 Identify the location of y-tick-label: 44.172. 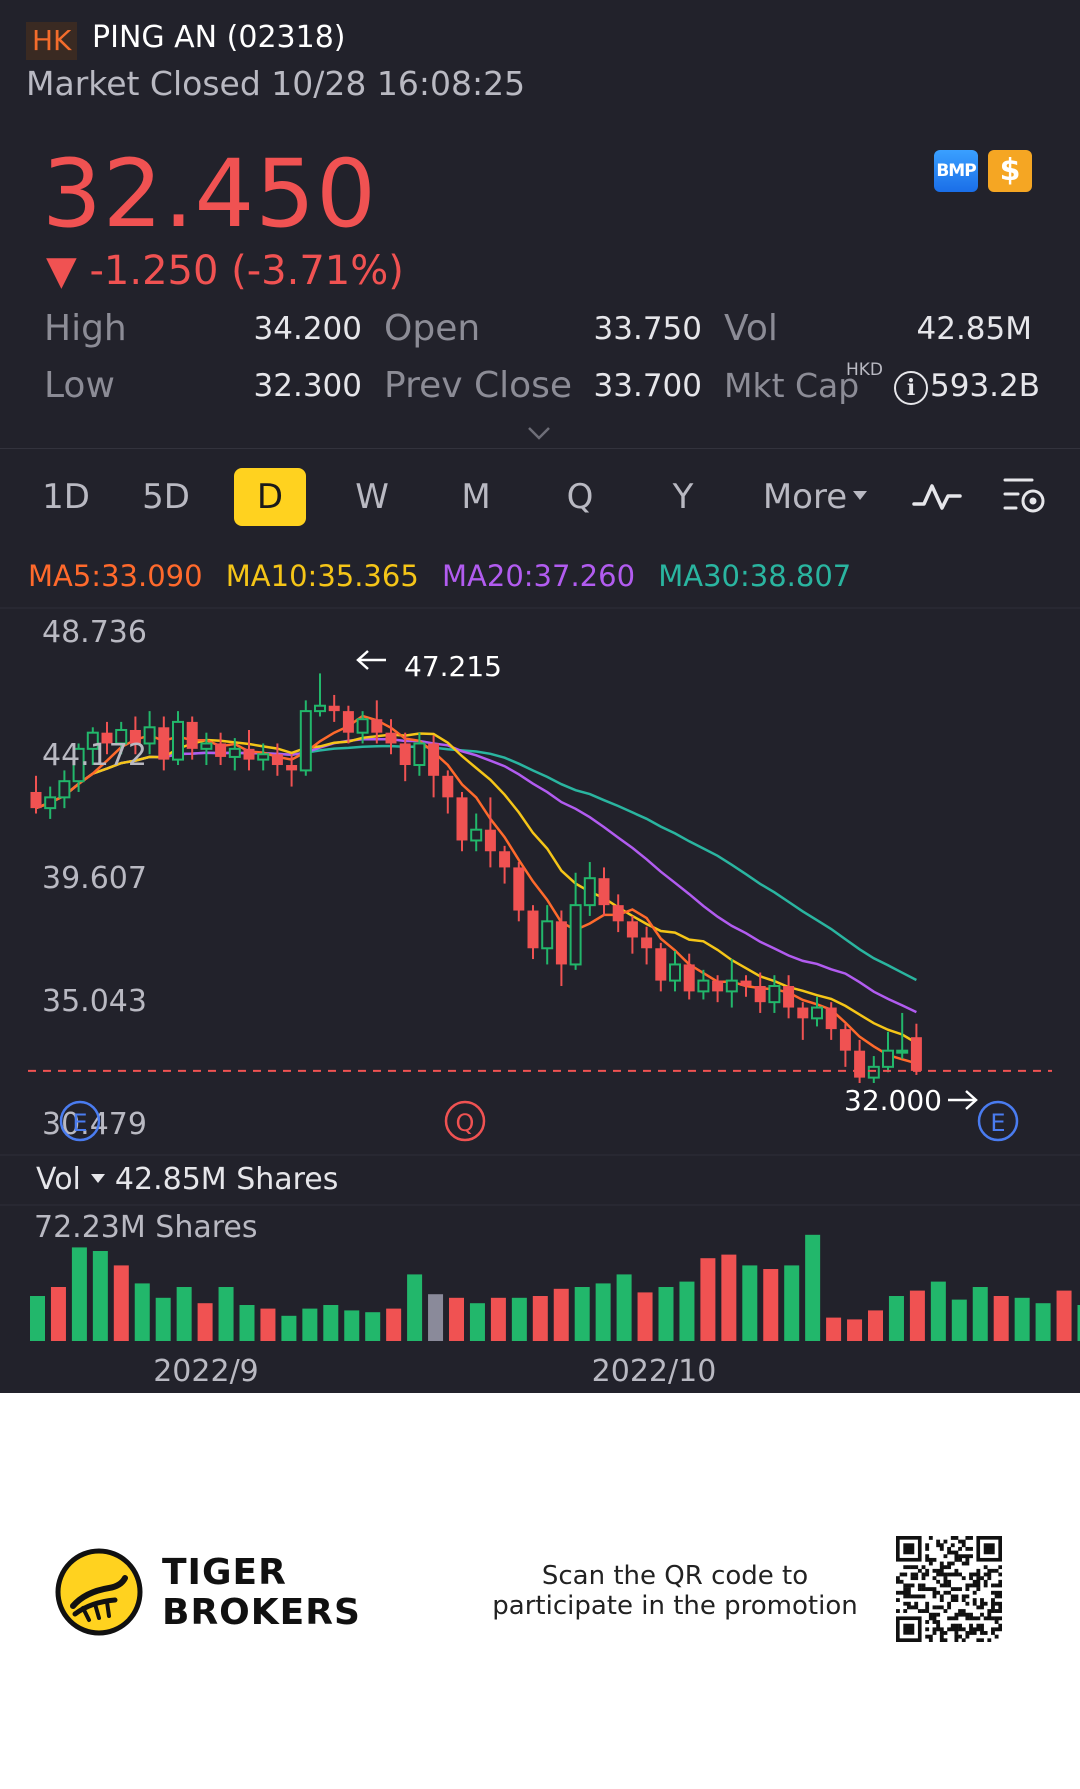
(94, 755).